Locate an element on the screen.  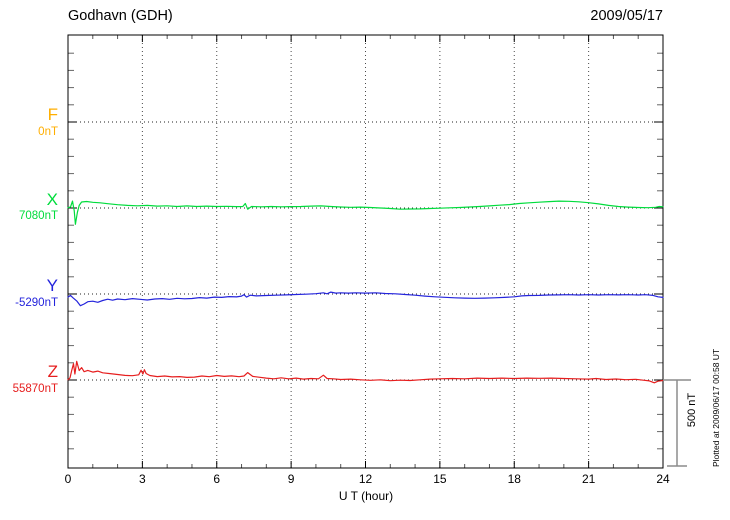
x-axis-title: U T (hour) is located at coordinates (366, 496).